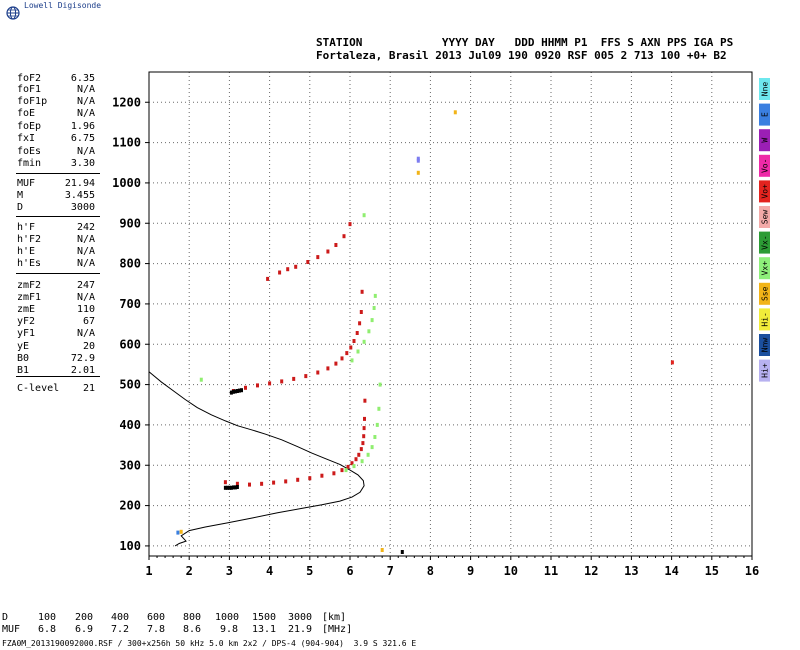 The height and width of the screenshot is (650, 800). I want to click on legend-label: Sse, so click(765, 293).